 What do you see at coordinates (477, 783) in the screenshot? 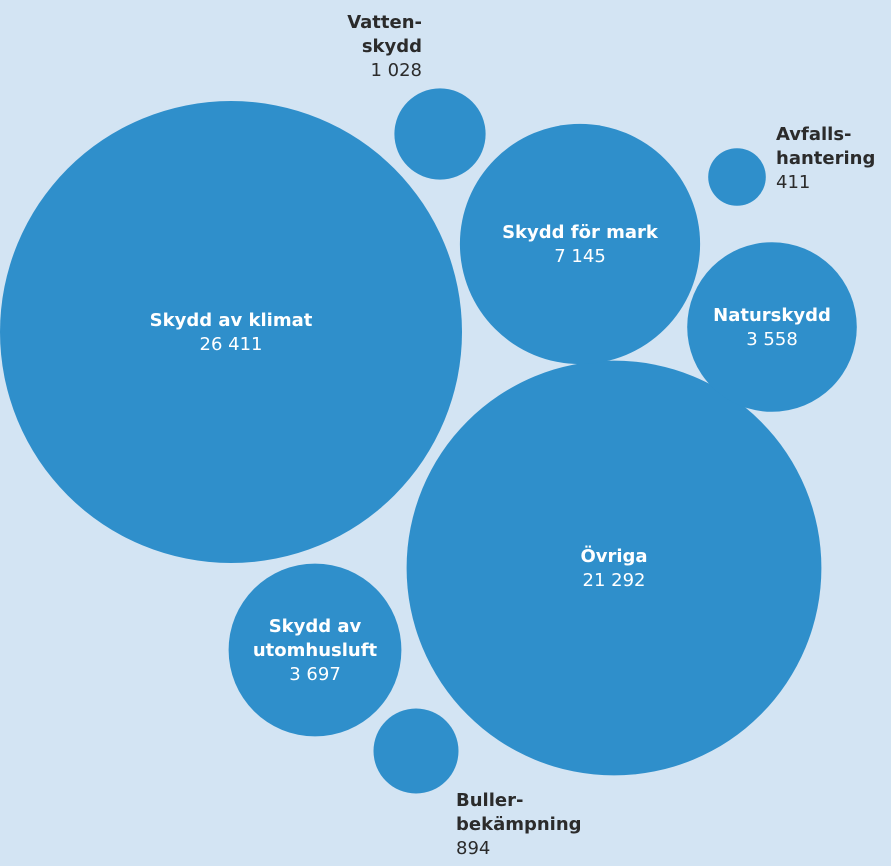
I see `bubble-bullerbekampning: Buller-bekämpning 894` at bounding box center [477, 783].